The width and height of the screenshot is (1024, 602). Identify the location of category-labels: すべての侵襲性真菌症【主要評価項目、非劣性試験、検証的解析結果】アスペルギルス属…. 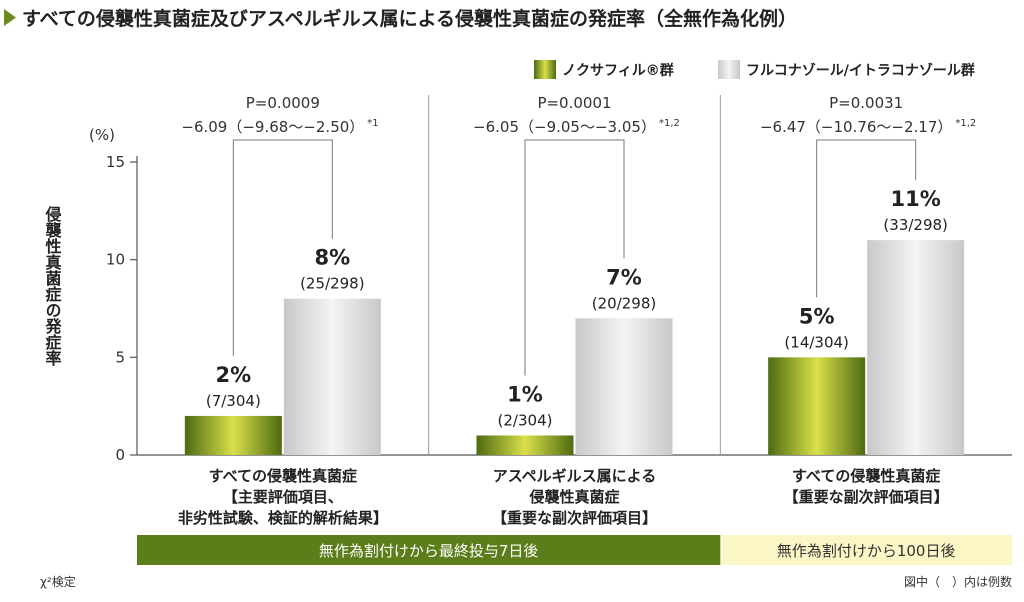
(563, 497).